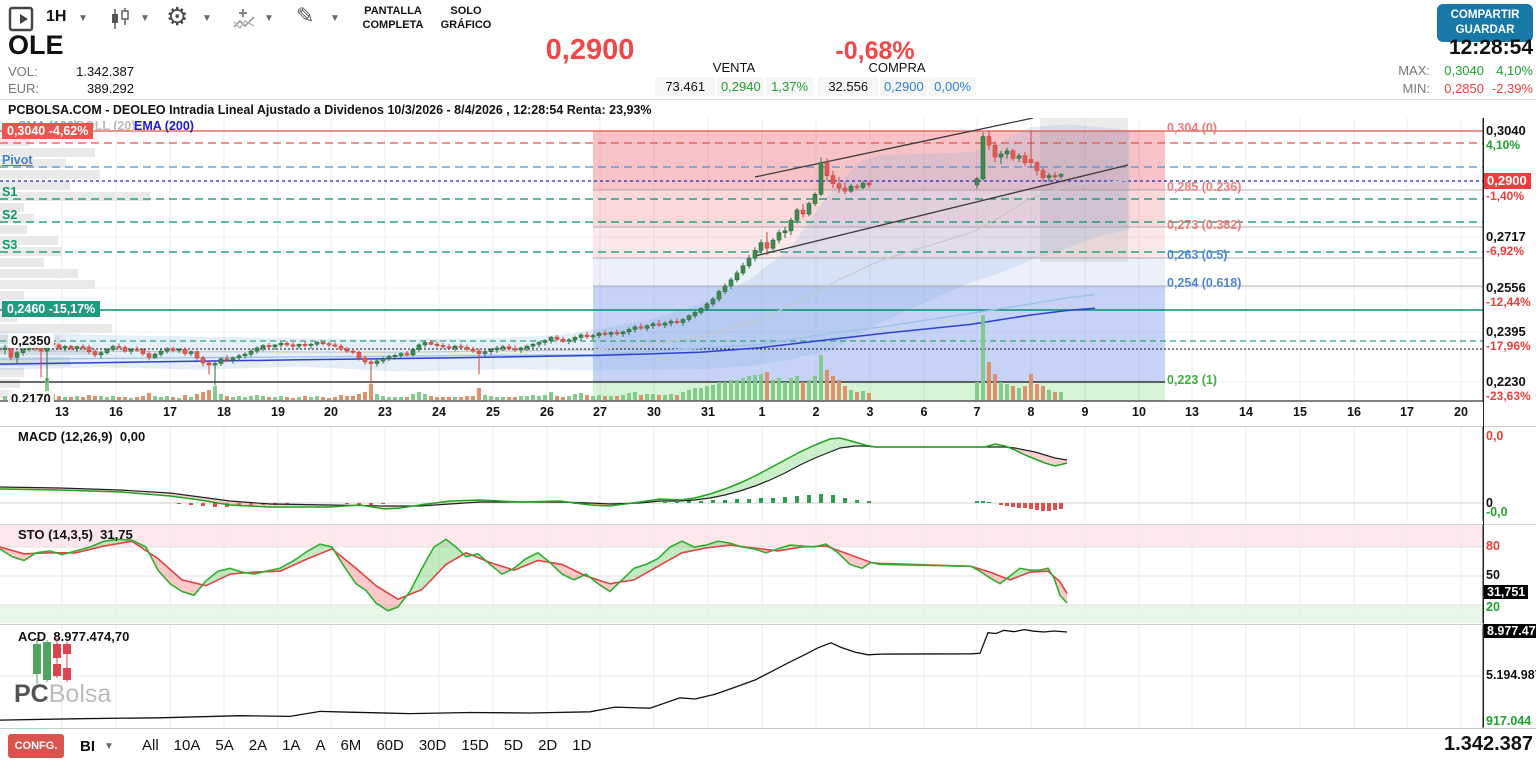  I want to click on fullscreen-label-2: COMPLETA, so click(393, 24).